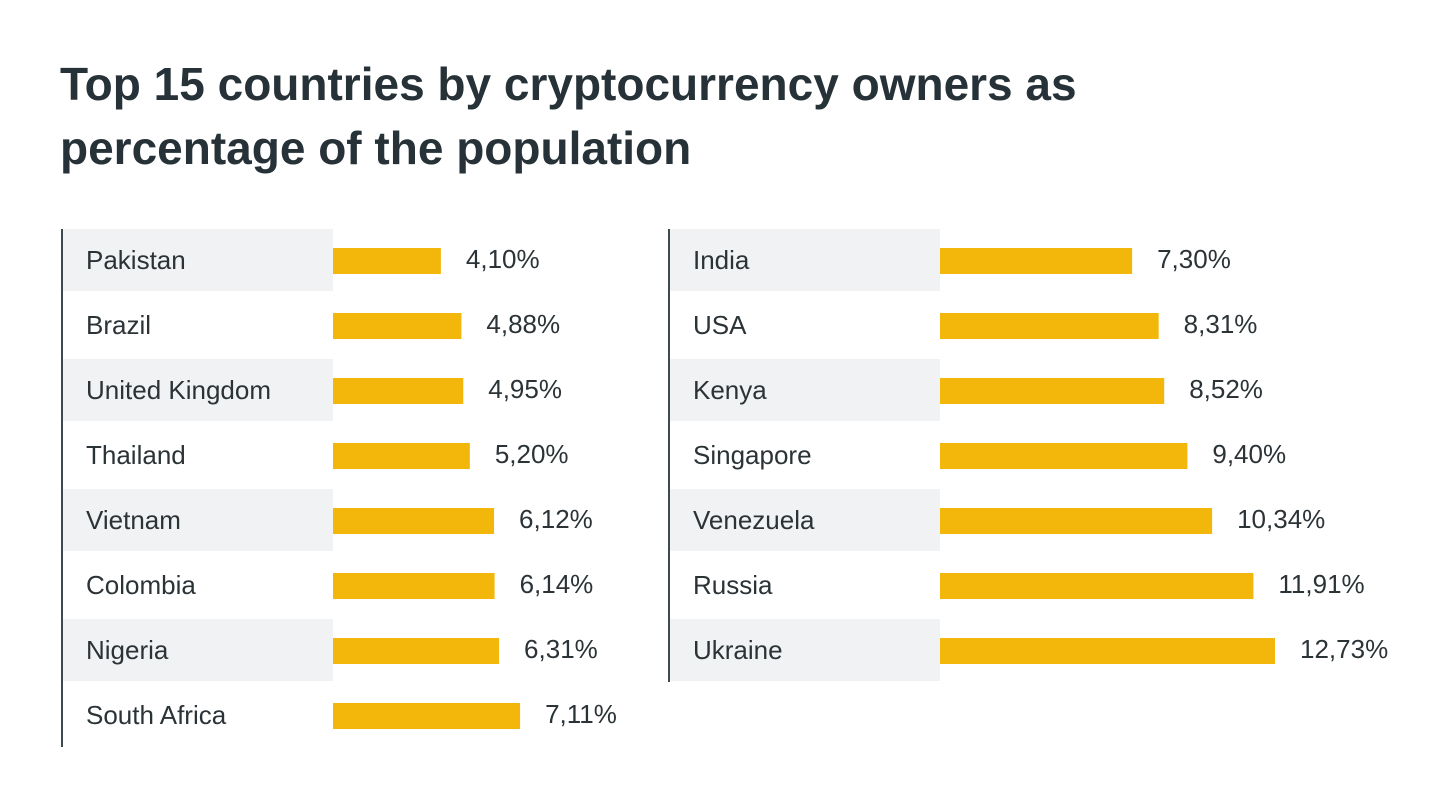 The width and height of the screenshot is (1450, 788). Describe the element at coordinates (523, 324) in the screenshot. I see `value-label: 4,88%` at that location.